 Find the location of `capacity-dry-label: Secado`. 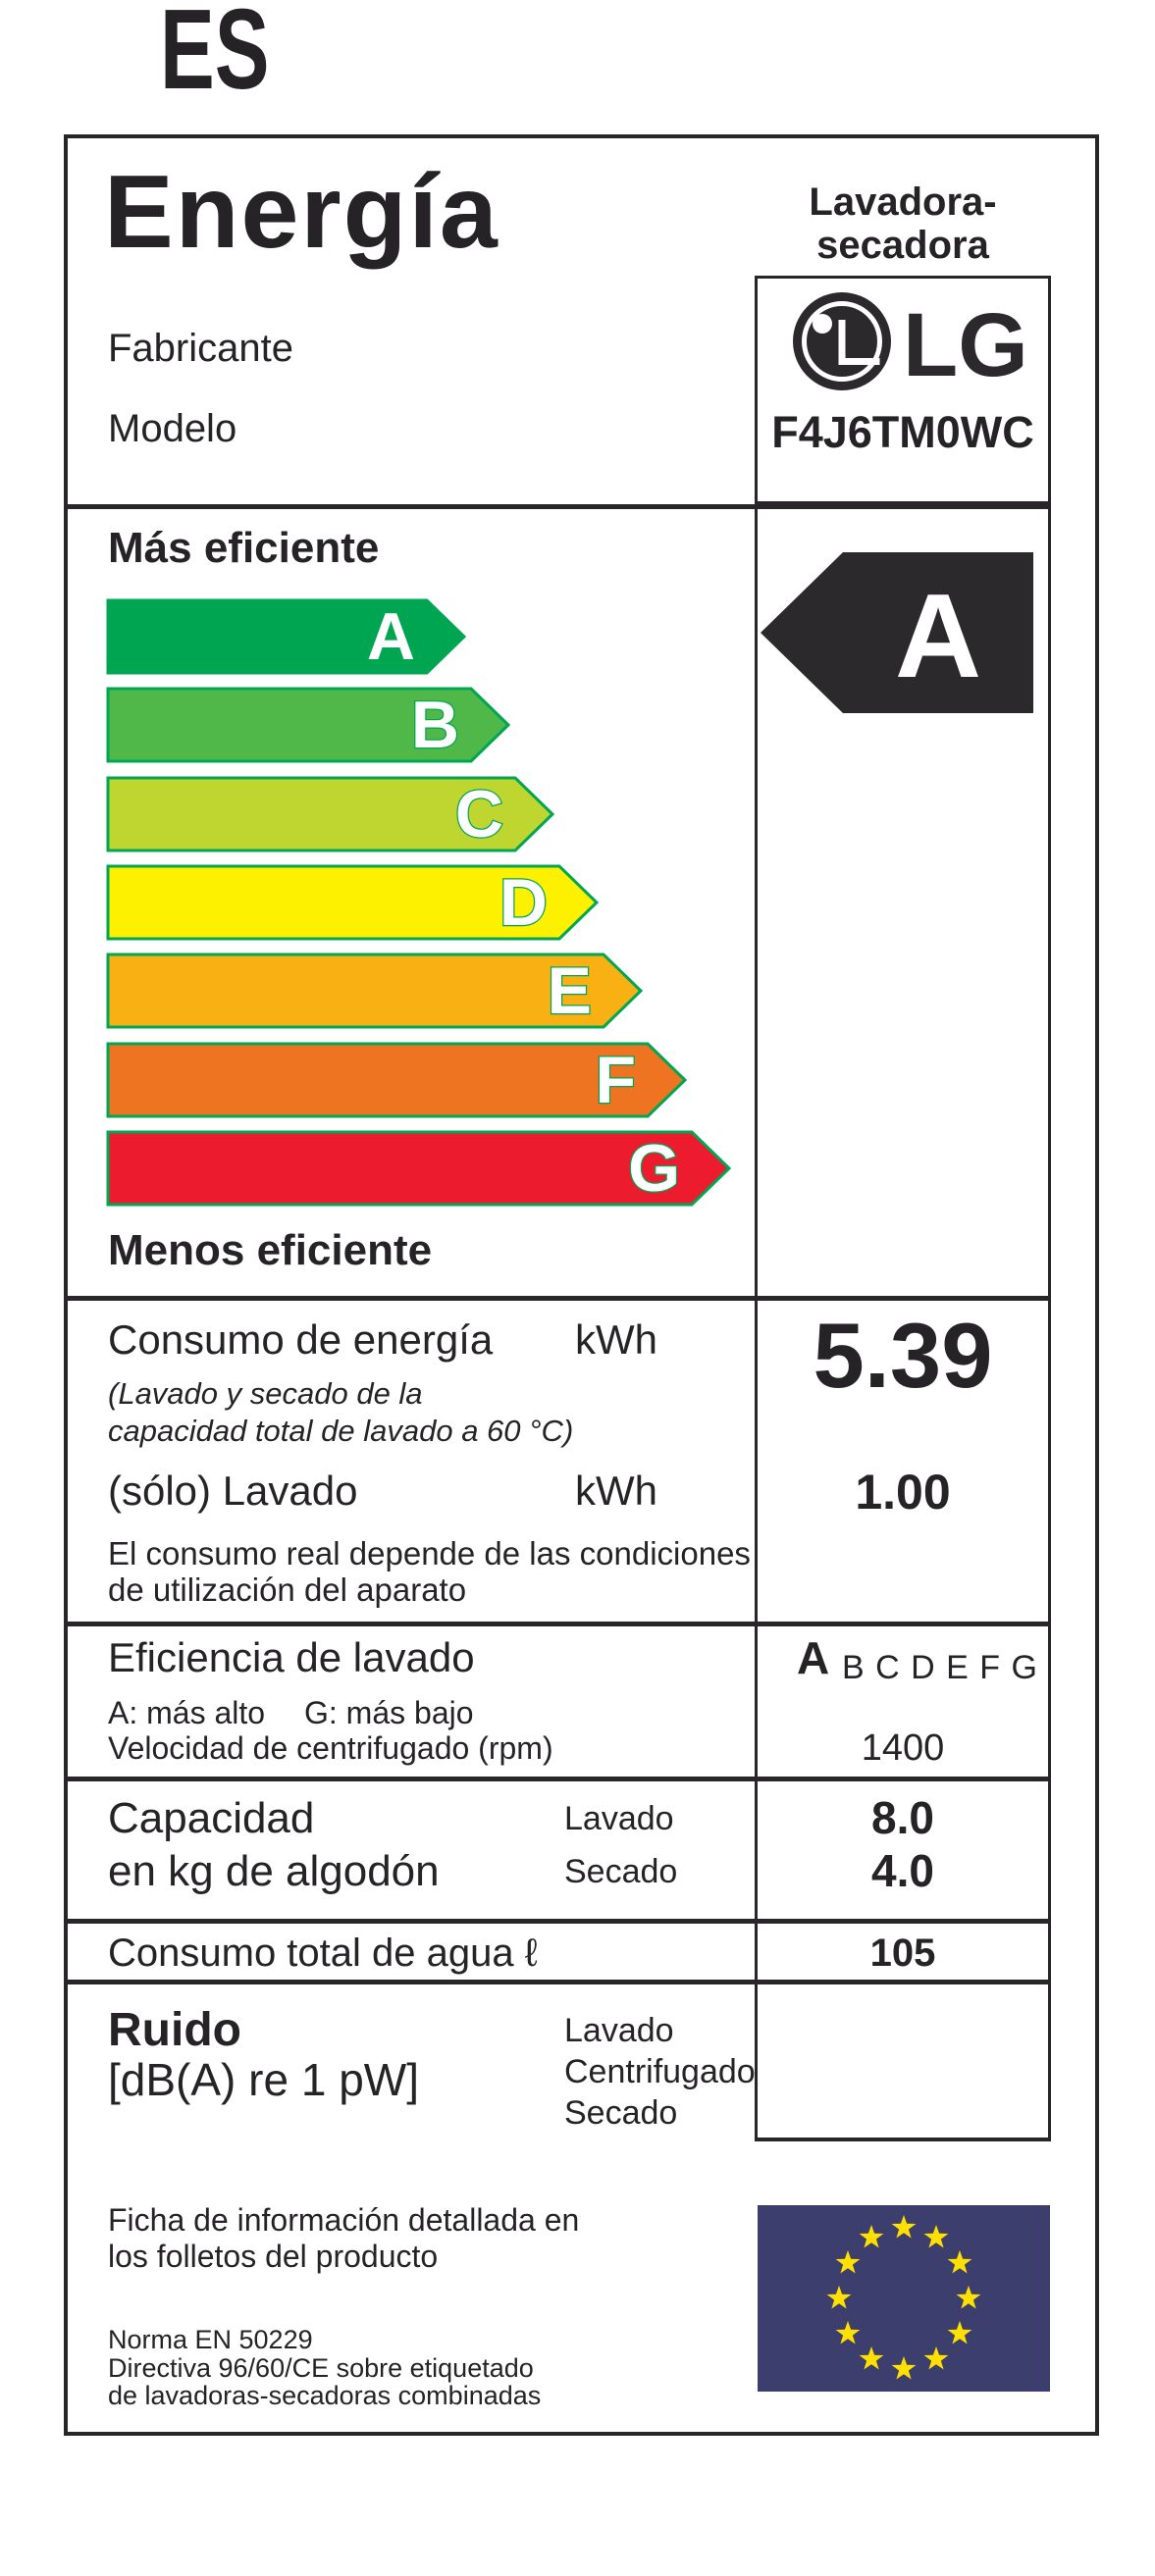

capacity-dry-label: Secado is located at coordinates (621, 1871).